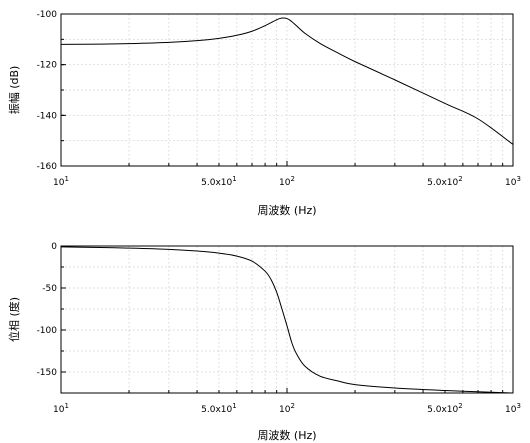 Image resolution: width=530 pixels, height=443 pixels. Describe the element at coordinates (47, 66) in the screenshot. I see `magnitude-y-tick-label: -120` at that location.